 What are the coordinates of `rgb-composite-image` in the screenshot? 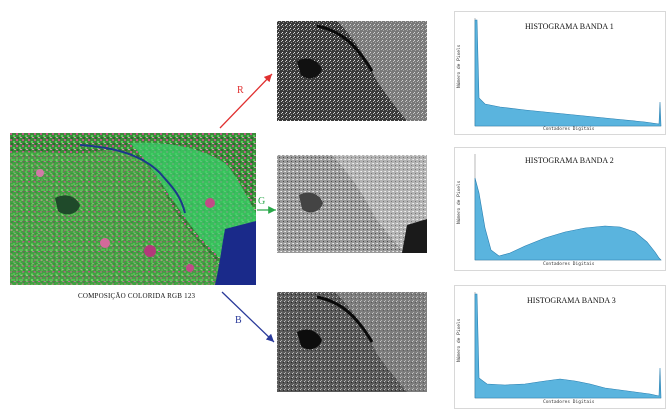 It's located at (133, 209).